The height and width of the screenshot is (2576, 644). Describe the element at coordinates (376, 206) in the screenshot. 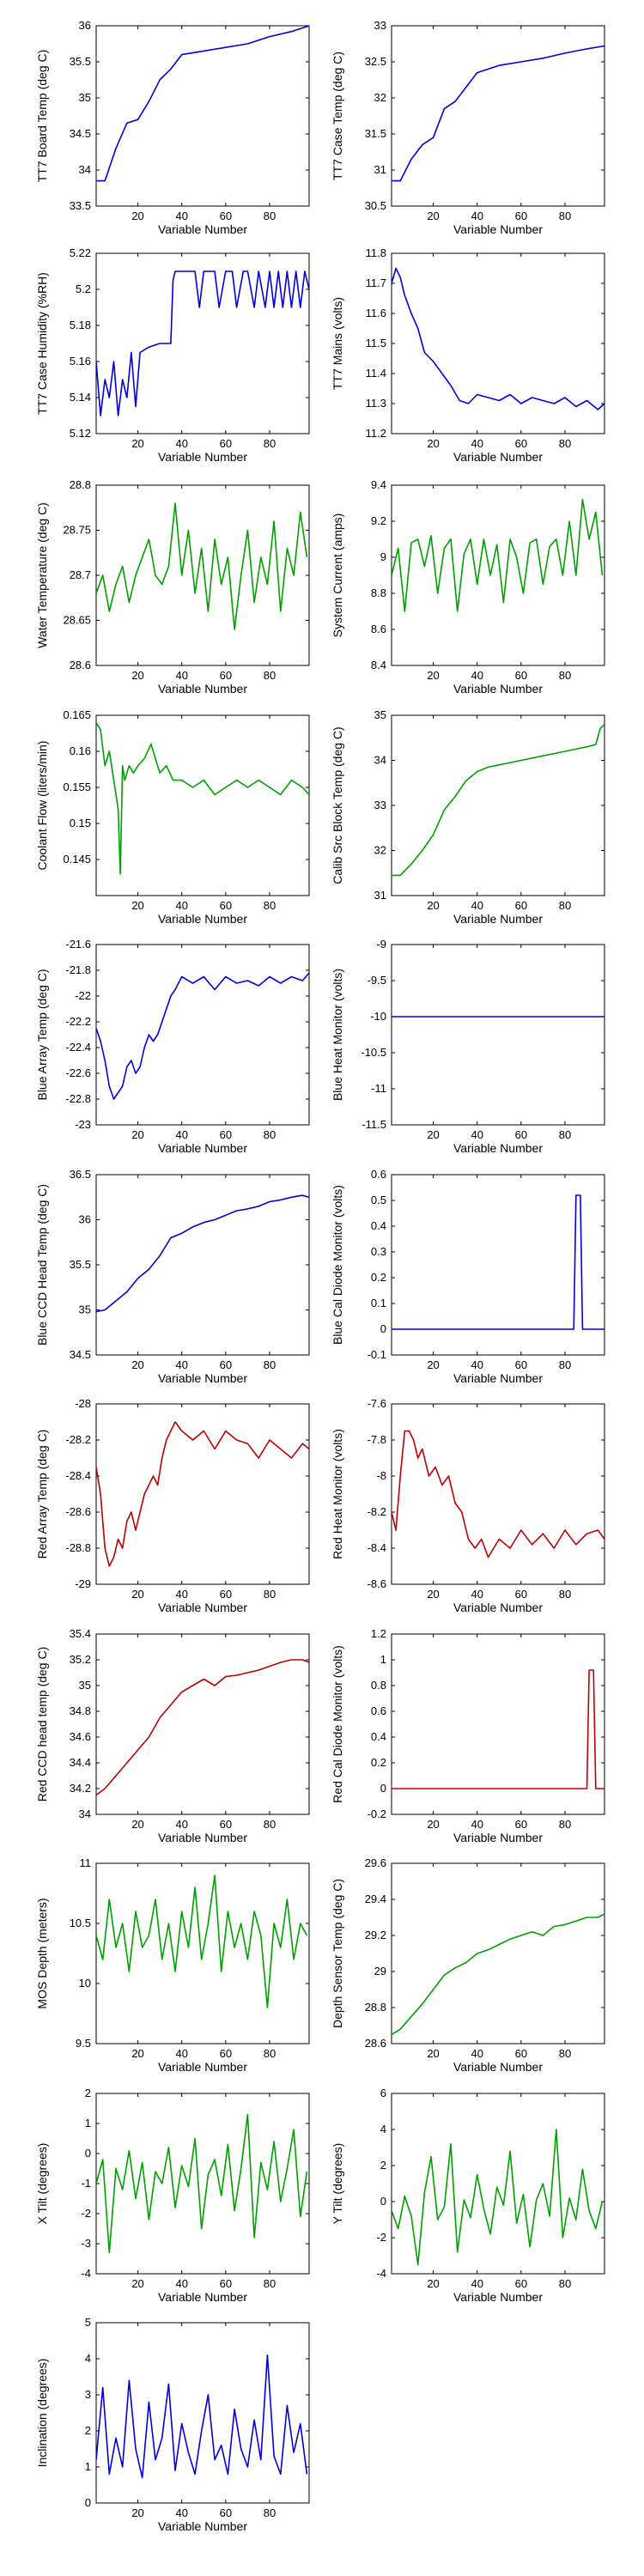

I see `y-tick-label: 30.5` at that location.